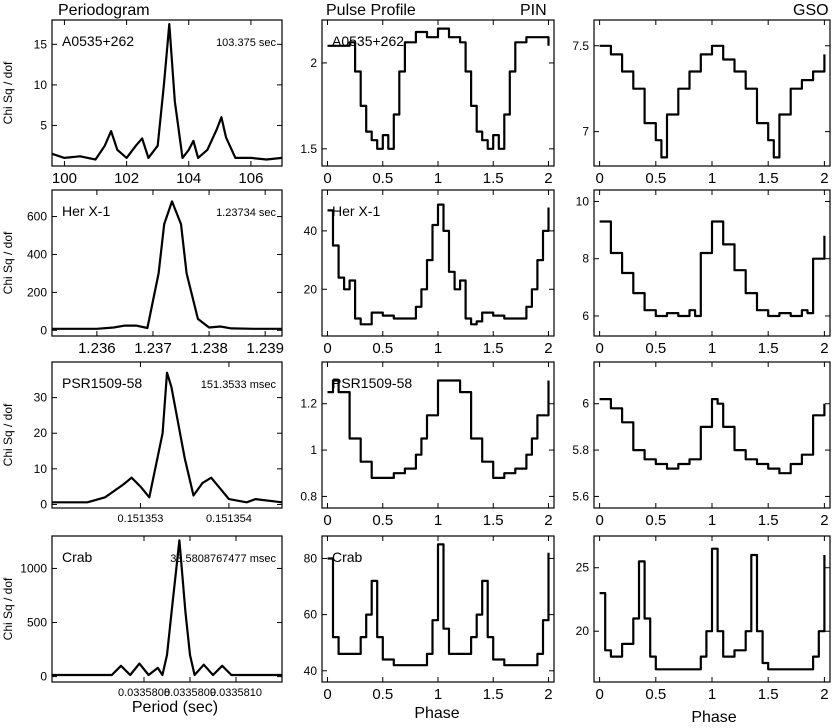 Image resolution: width=834 pixels, height=728 pixels. Describe the element at coordinates (313, 450) in the screenshot. I see `y-tick-label: 1` at that location.